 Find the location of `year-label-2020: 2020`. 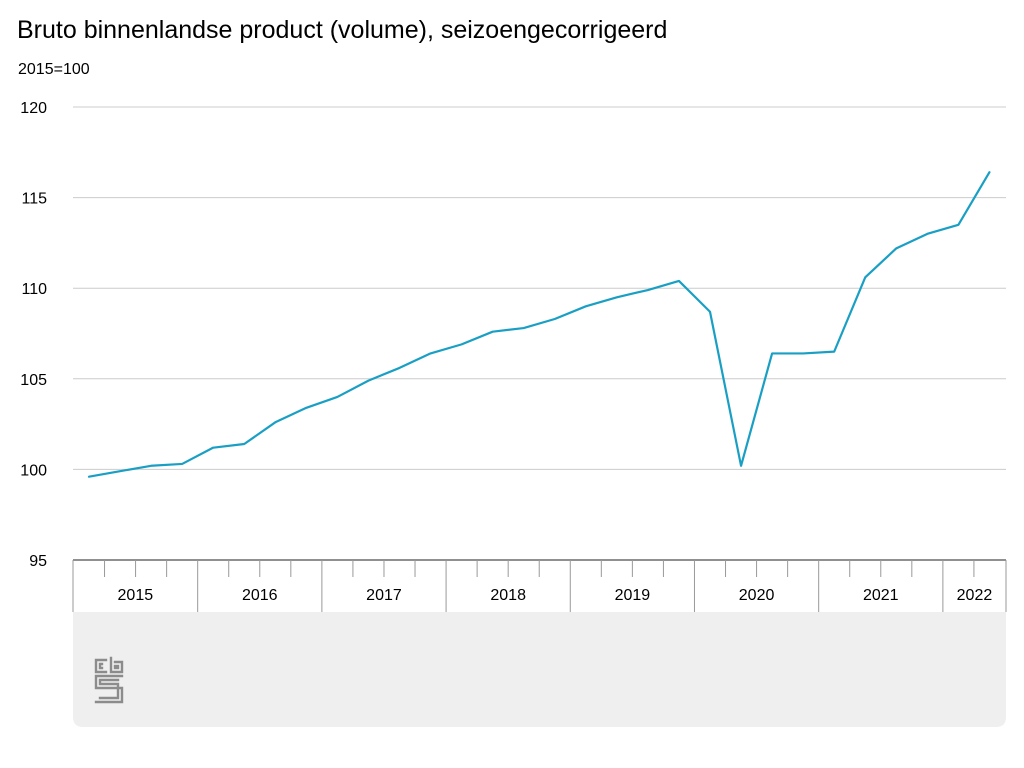

year-label-2020: 2020 is located at coordinates (757, 595).